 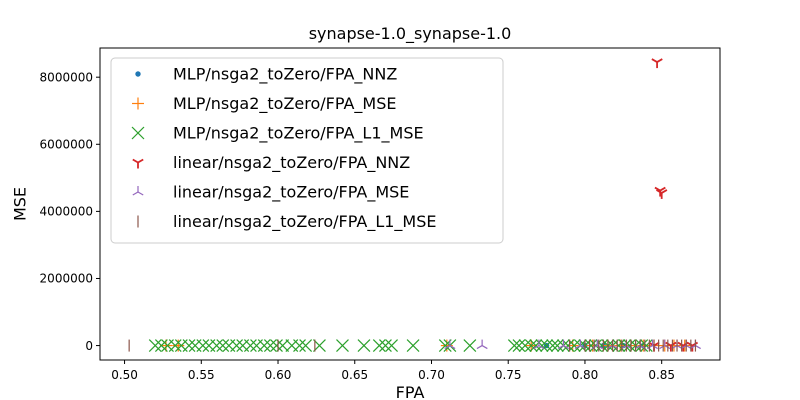 I want to click on legend-label: MLP/nsga2_toZero/FPA_L1_MSE, so click(x=298, y=134).